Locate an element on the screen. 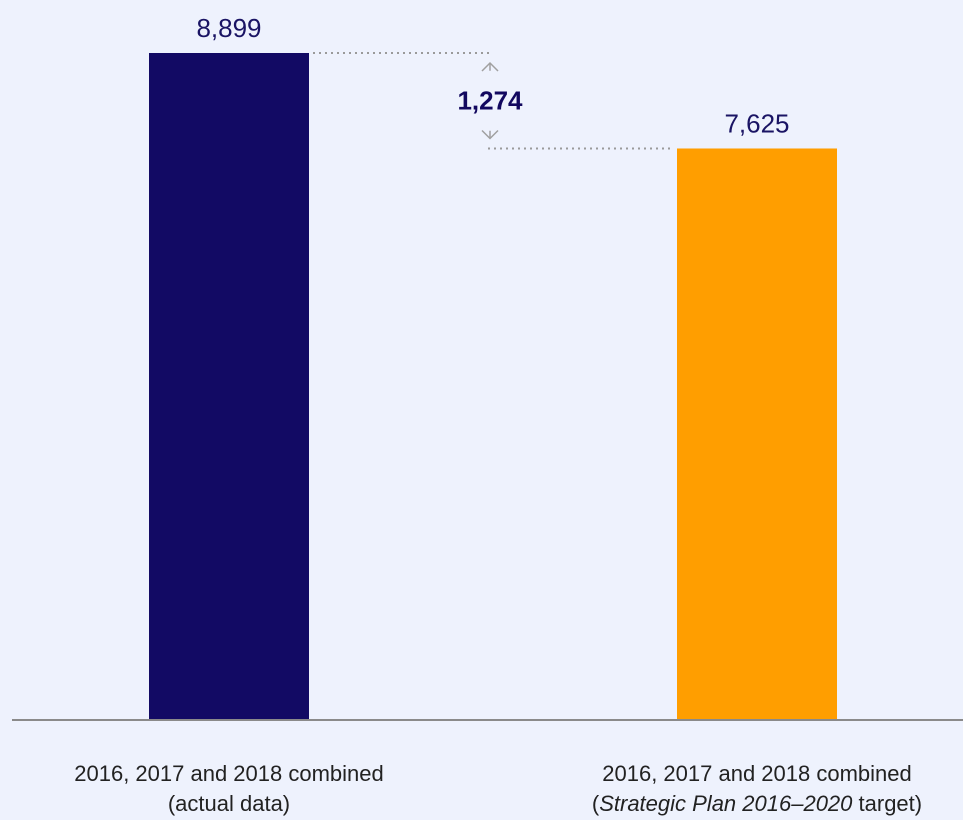 The image size is (963, 820). arrow-up-icon is located at coordinates (490, 66).